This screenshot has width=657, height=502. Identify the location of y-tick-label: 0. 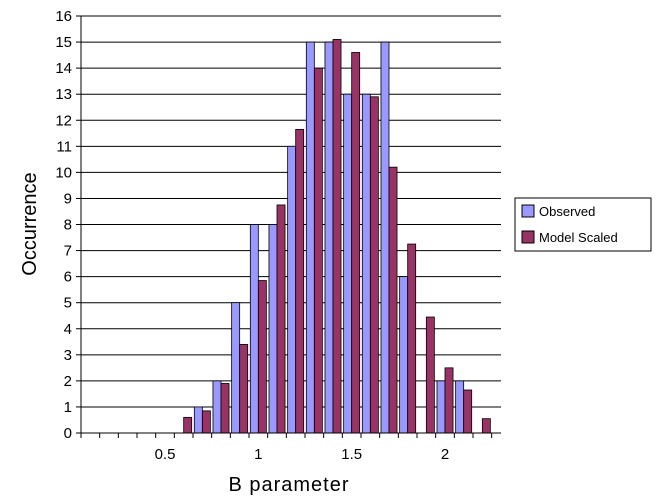
(68, 433).